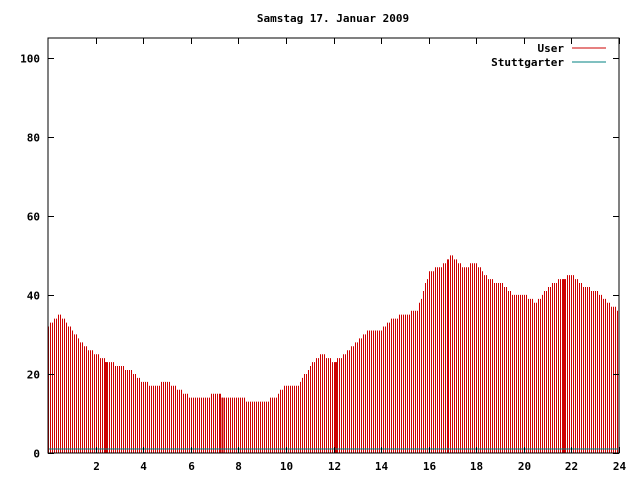 This screenshot has height=480, width=640. I want to click on chart-title: Samstag 17. Januar 2009, so click(333, 18).